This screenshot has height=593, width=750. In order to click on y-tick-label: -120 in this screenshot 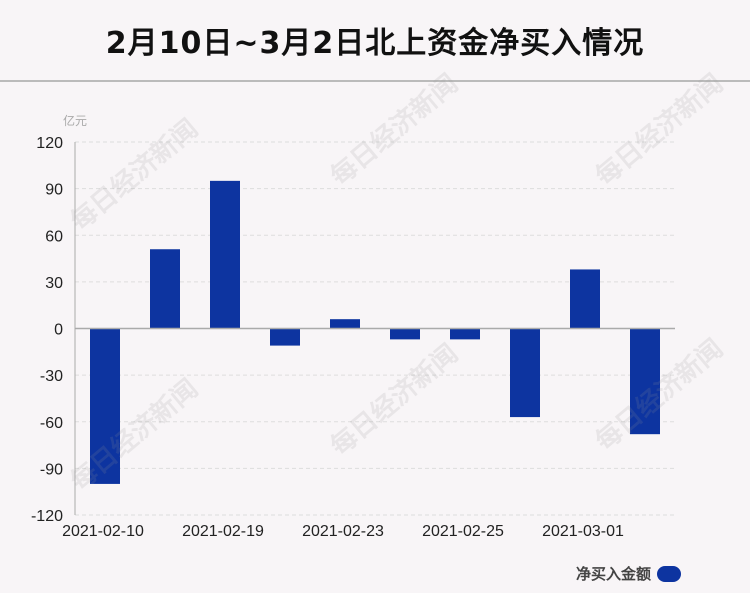, I will do `click(47, 516)`.